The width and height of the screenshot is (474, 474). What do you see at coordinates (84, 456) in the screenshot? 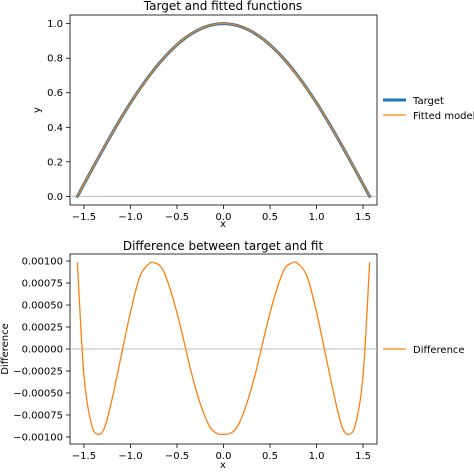
I see `bottom-x-tick-label: −1.5` at bounding box center [84, 456].